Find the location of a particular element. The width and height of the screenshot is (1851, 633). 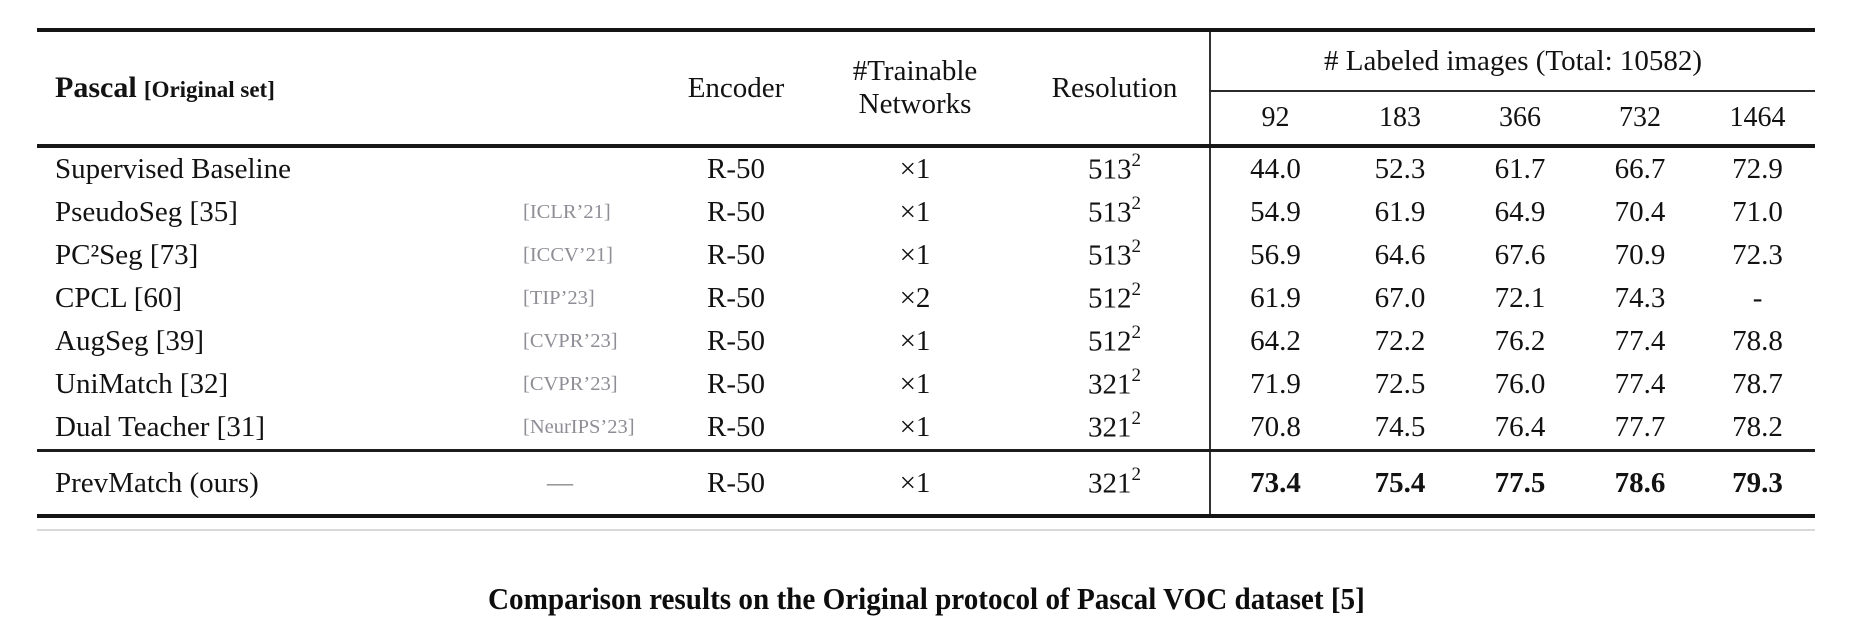

column-header-resolution: Resolution is located at coordinates (1114, 87).